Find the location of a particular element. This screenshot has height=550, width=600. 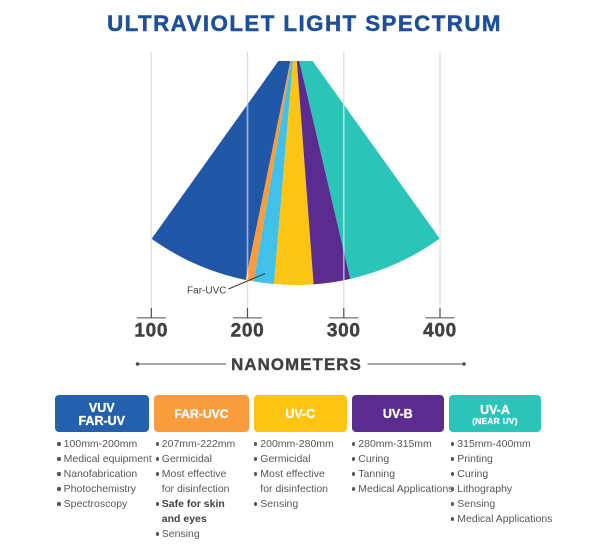

svg-text: 200 is located at coordinates (248, 330).